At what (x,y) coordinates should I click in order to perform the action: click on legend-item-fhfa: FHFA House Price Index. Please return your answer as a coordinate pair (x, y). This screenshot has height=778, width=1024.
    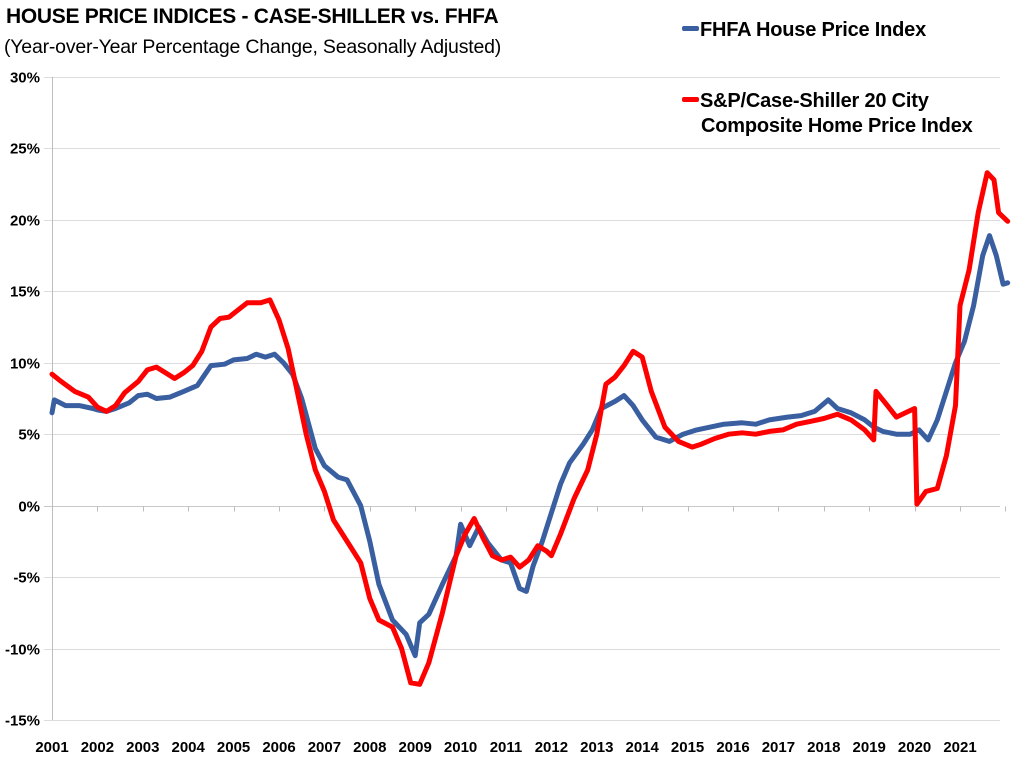
    Looking at the image, I should click on (804, 30).